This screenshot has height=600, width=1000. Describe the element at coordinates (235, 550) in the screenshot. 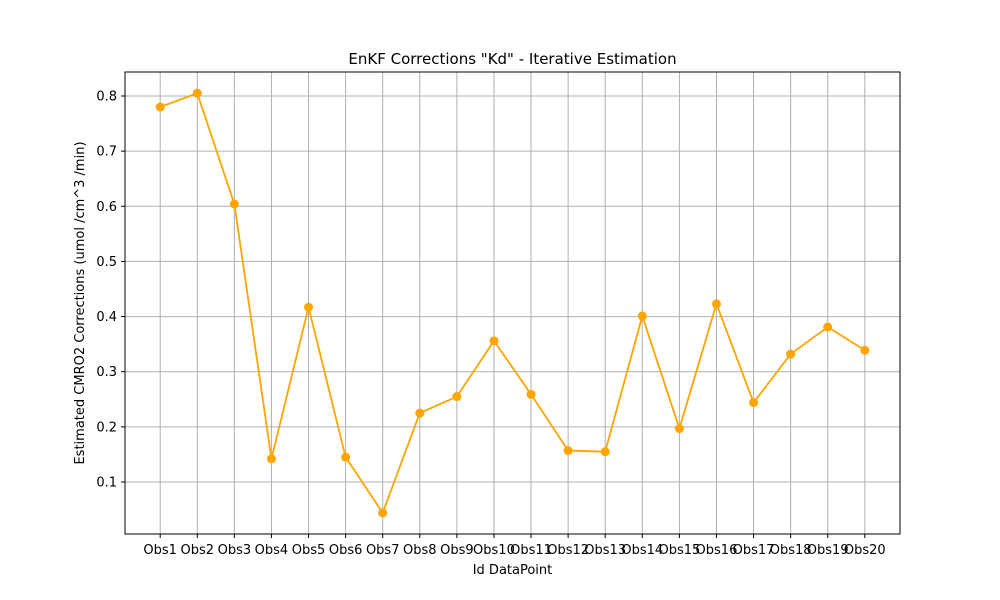

I see `x-tick-label: Obs3` at that location.